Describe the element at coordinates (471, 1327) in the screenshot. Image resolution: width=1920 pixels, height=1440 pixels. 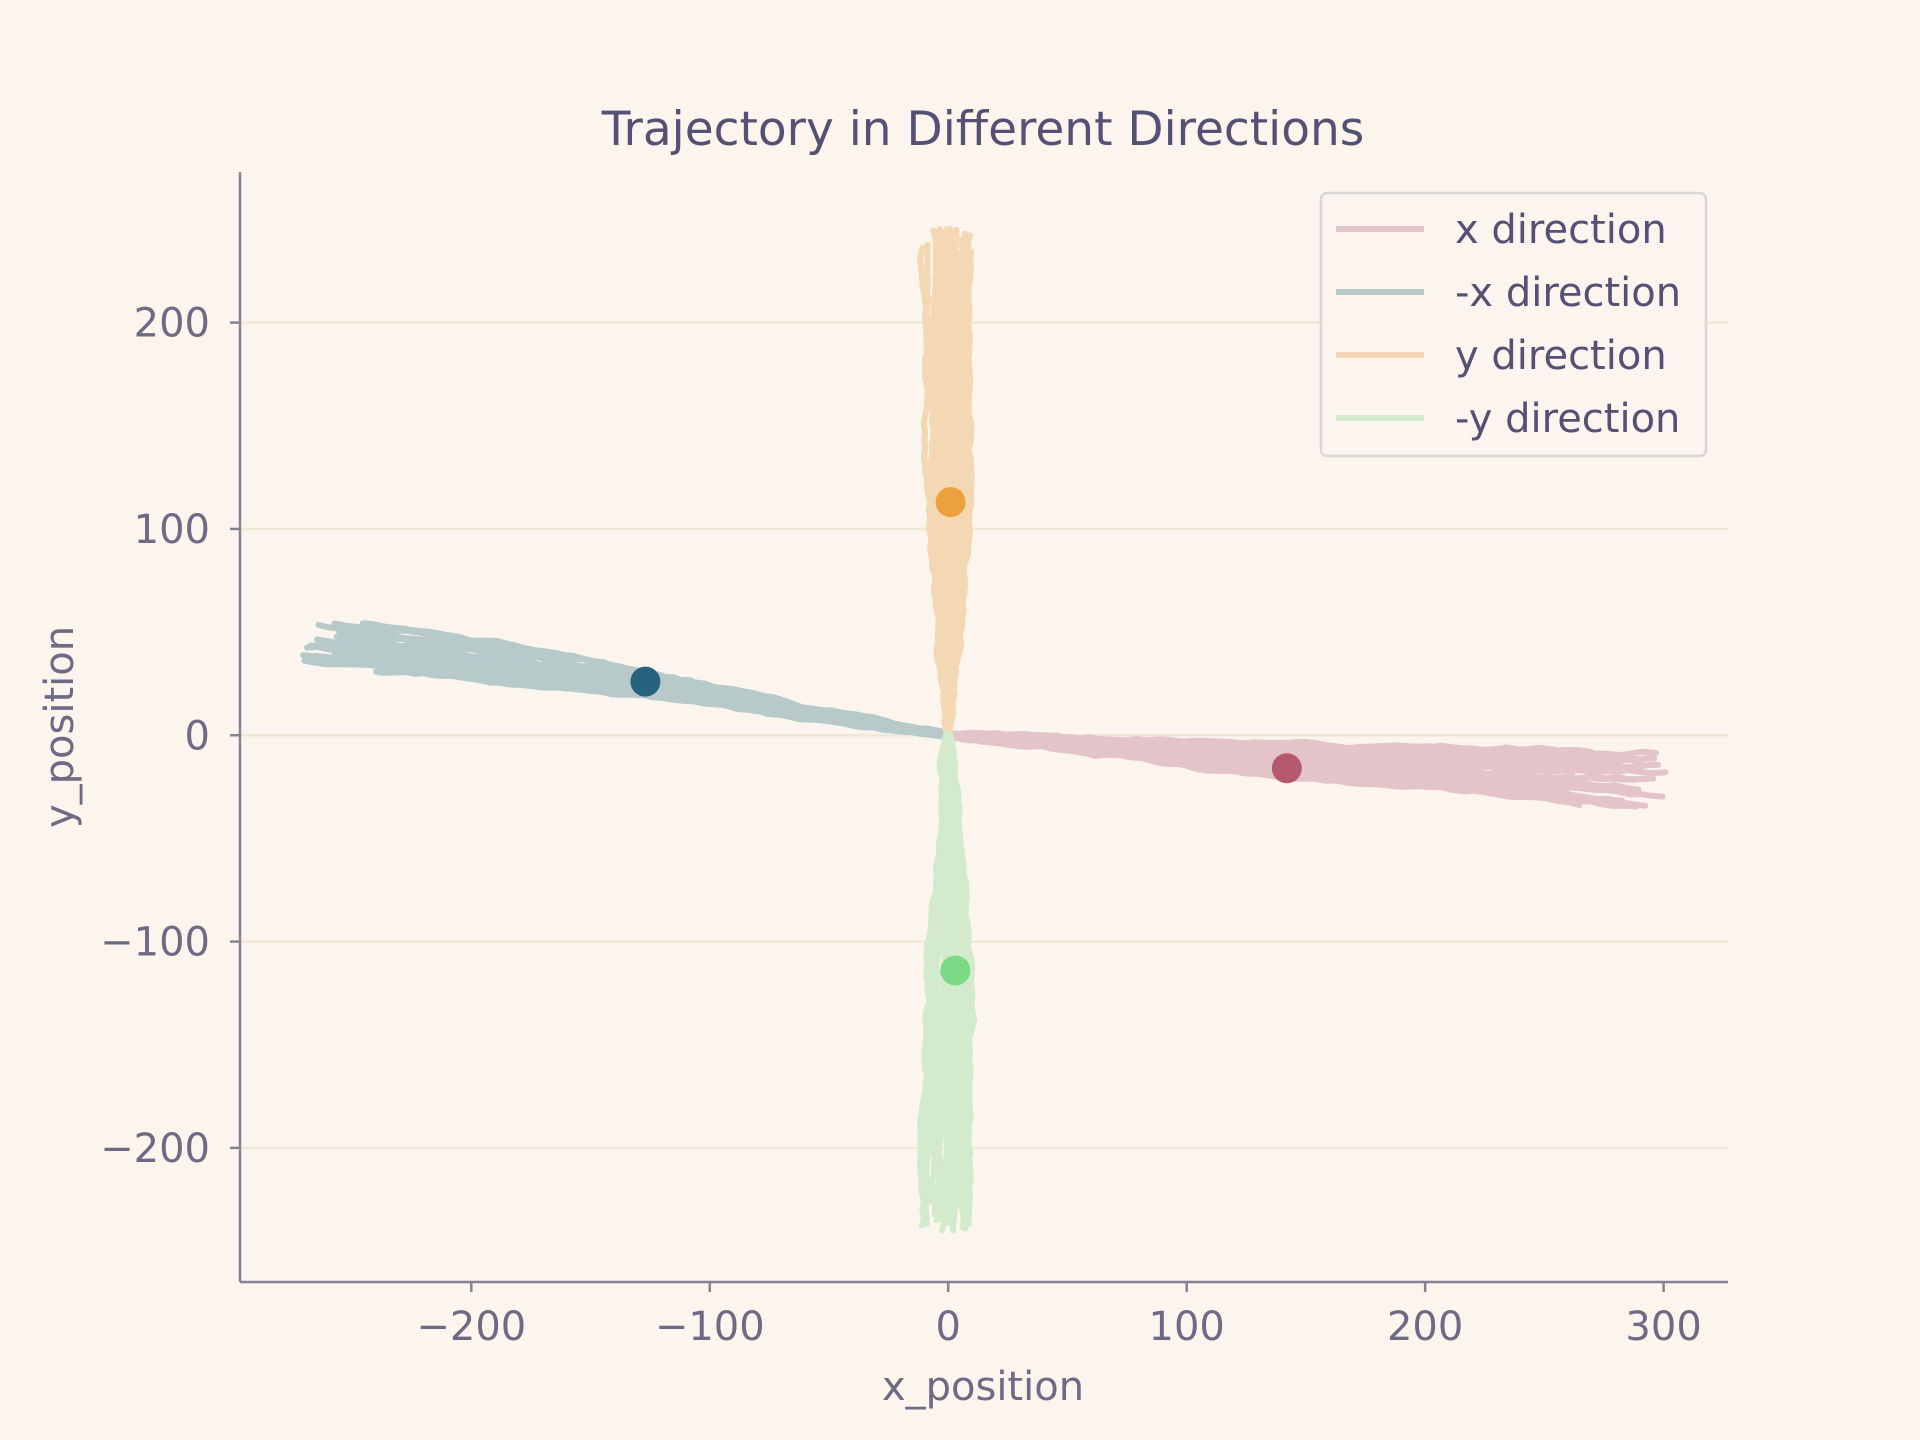
I see `x-tick-label: −200` at that location.